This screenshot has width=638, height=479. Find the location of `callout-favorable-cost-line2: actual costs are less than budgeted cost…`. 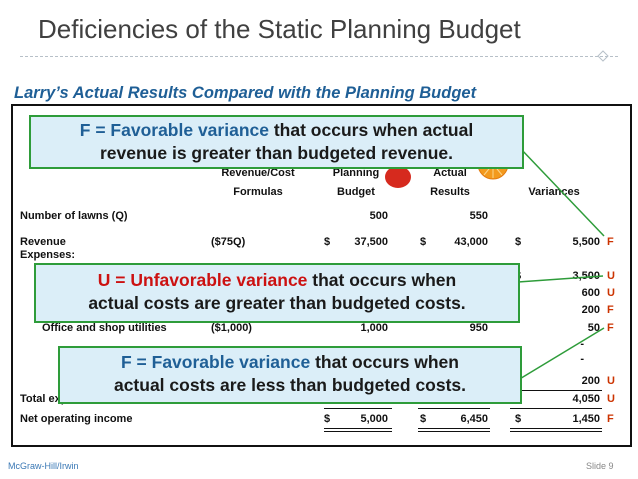

callout-favorable-cost-line2: actual costs are less than budgeted cost… is located at coordinates (290, 385).